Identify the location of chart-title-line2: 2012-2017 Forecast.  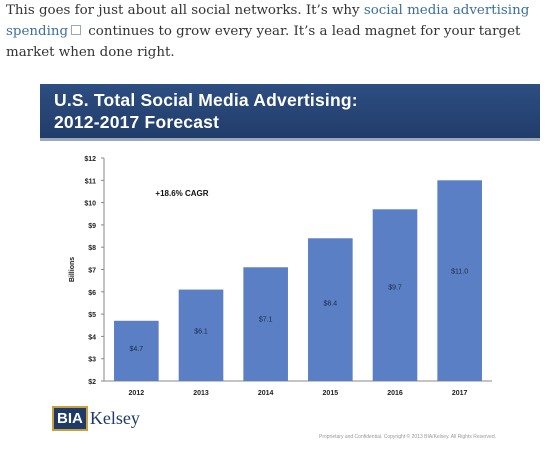
(137, 122).